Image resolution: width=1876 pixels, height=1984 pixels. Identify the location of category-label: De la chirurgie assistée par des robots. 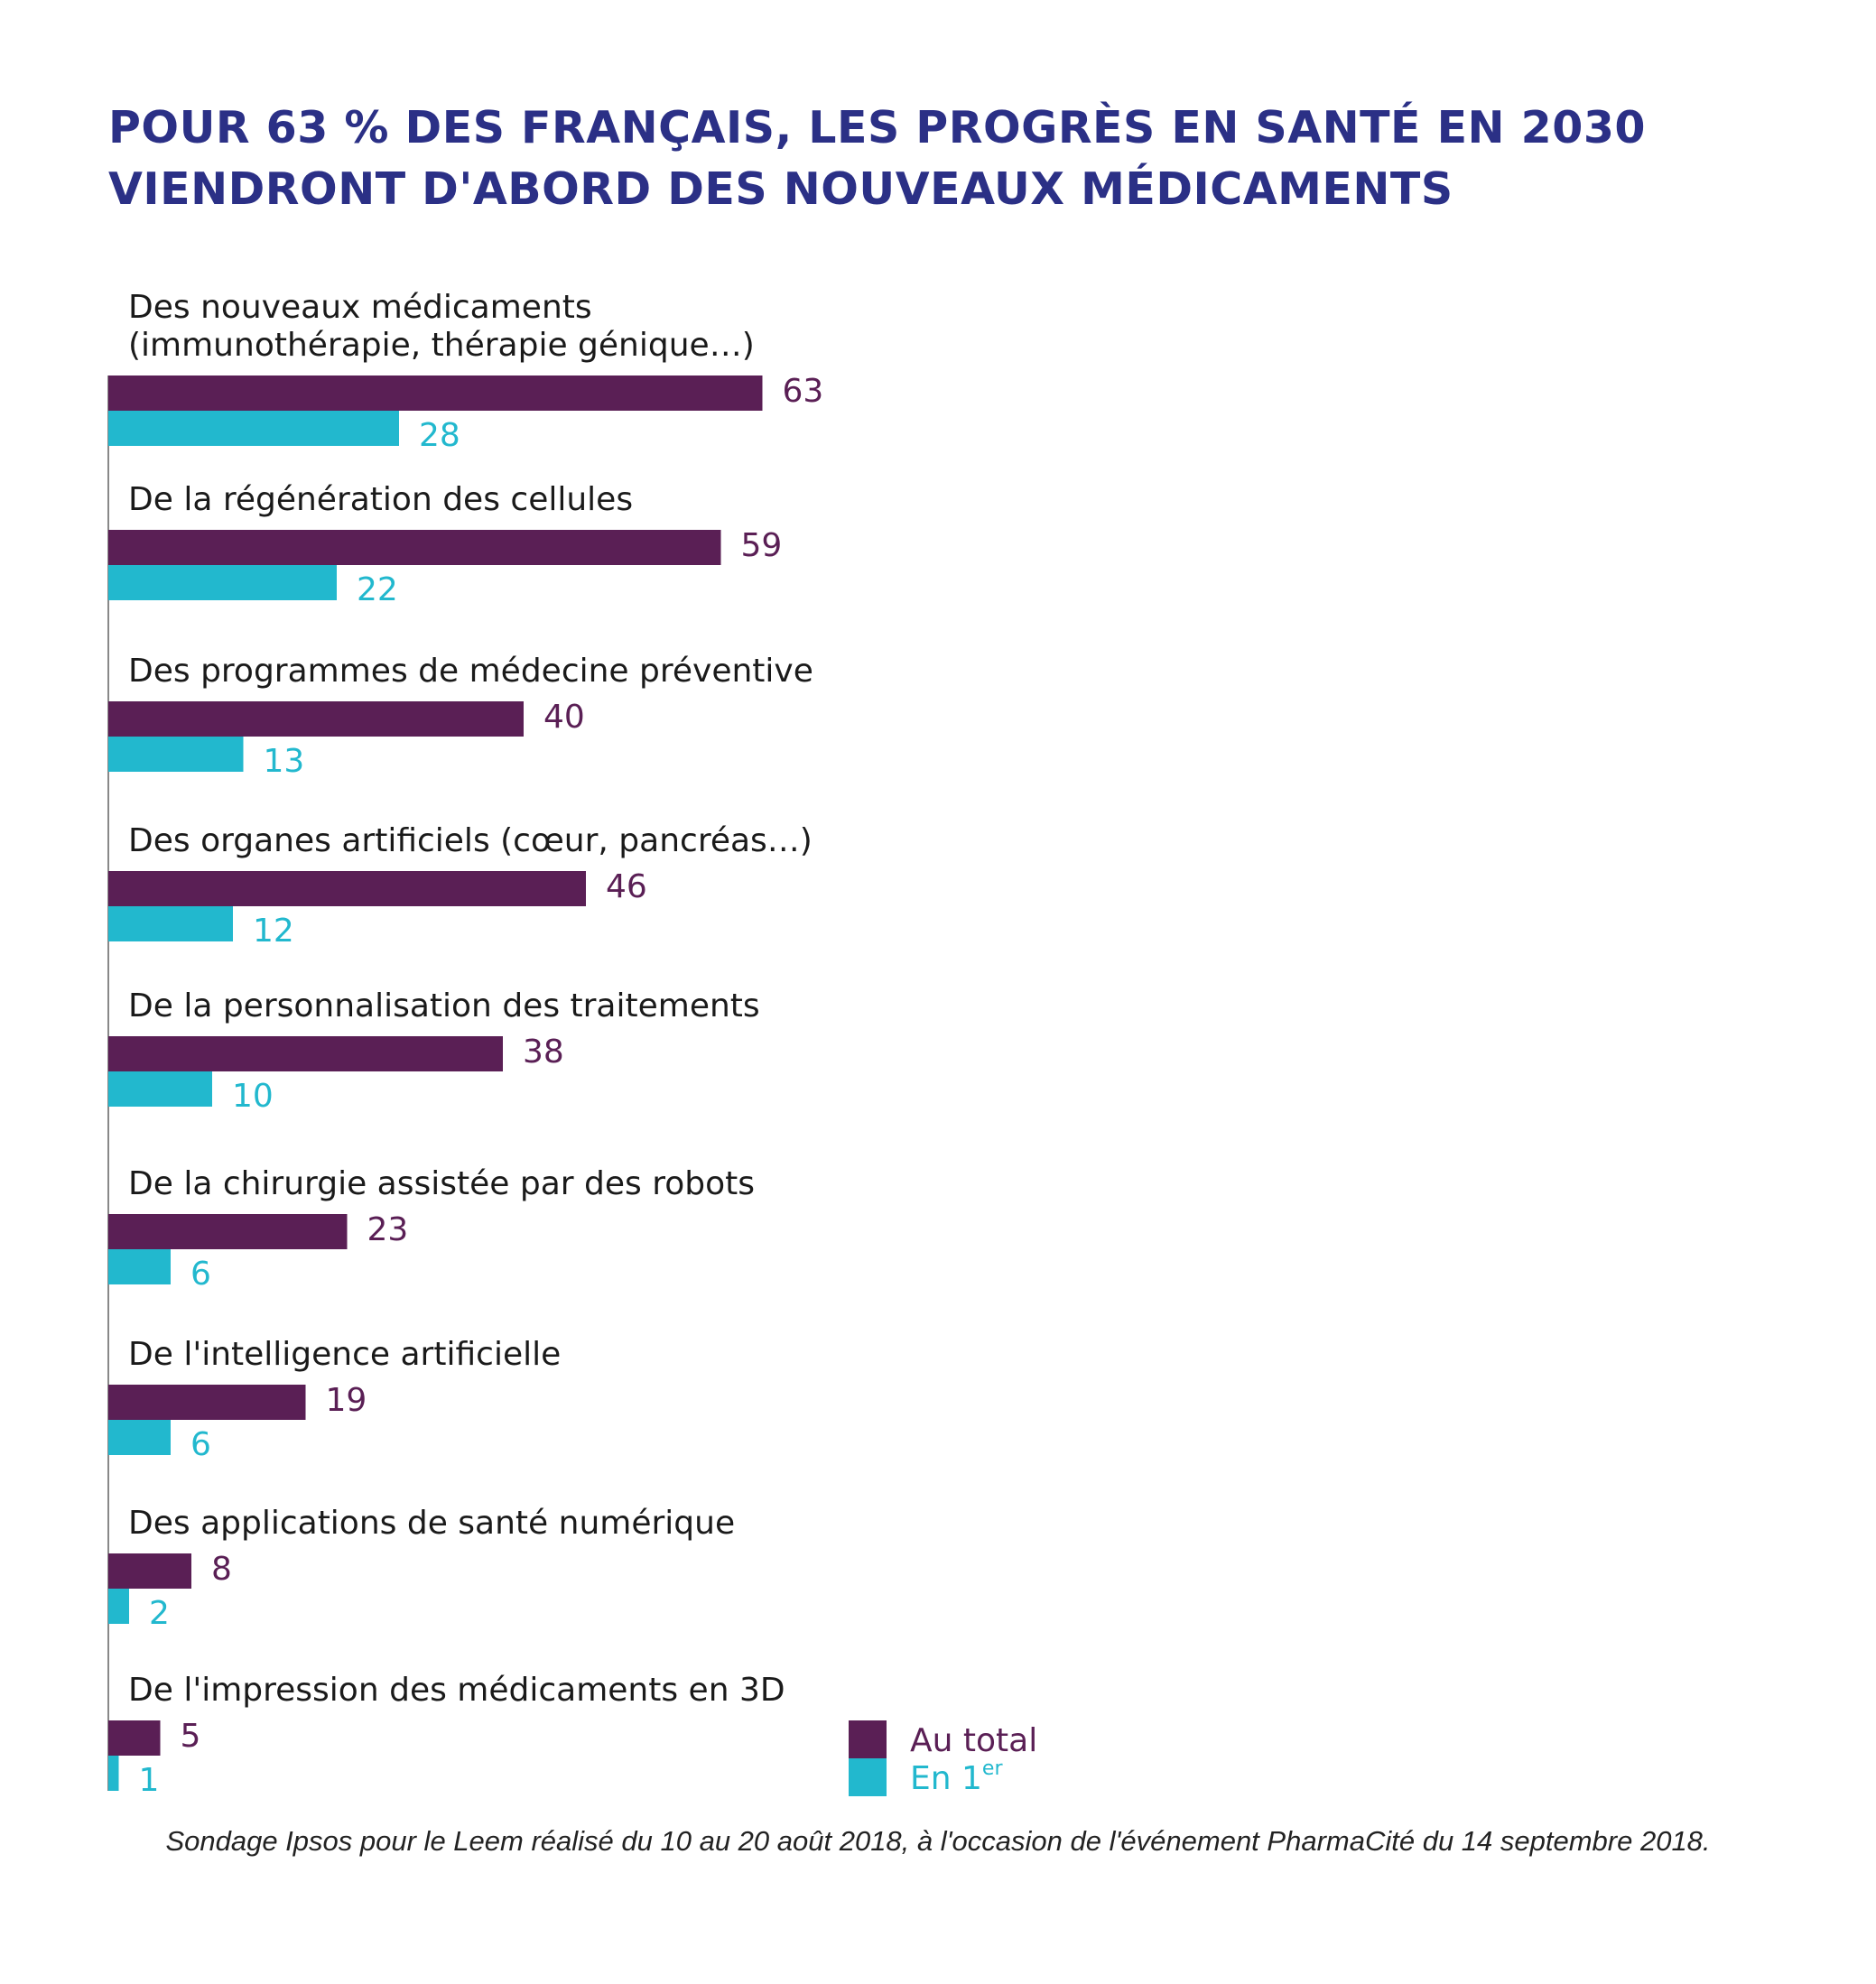
(442, 1183).